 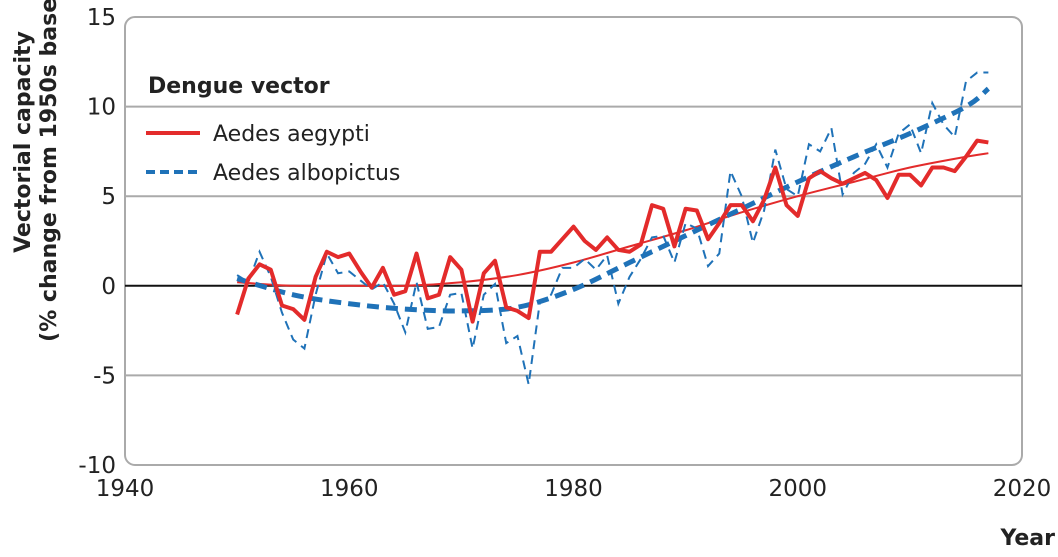 What do you see at coordinates (306, 173) in the screenshot?
I see `legend-label-albopictus: Aedes albopictus` at bounding box center [306, 173].